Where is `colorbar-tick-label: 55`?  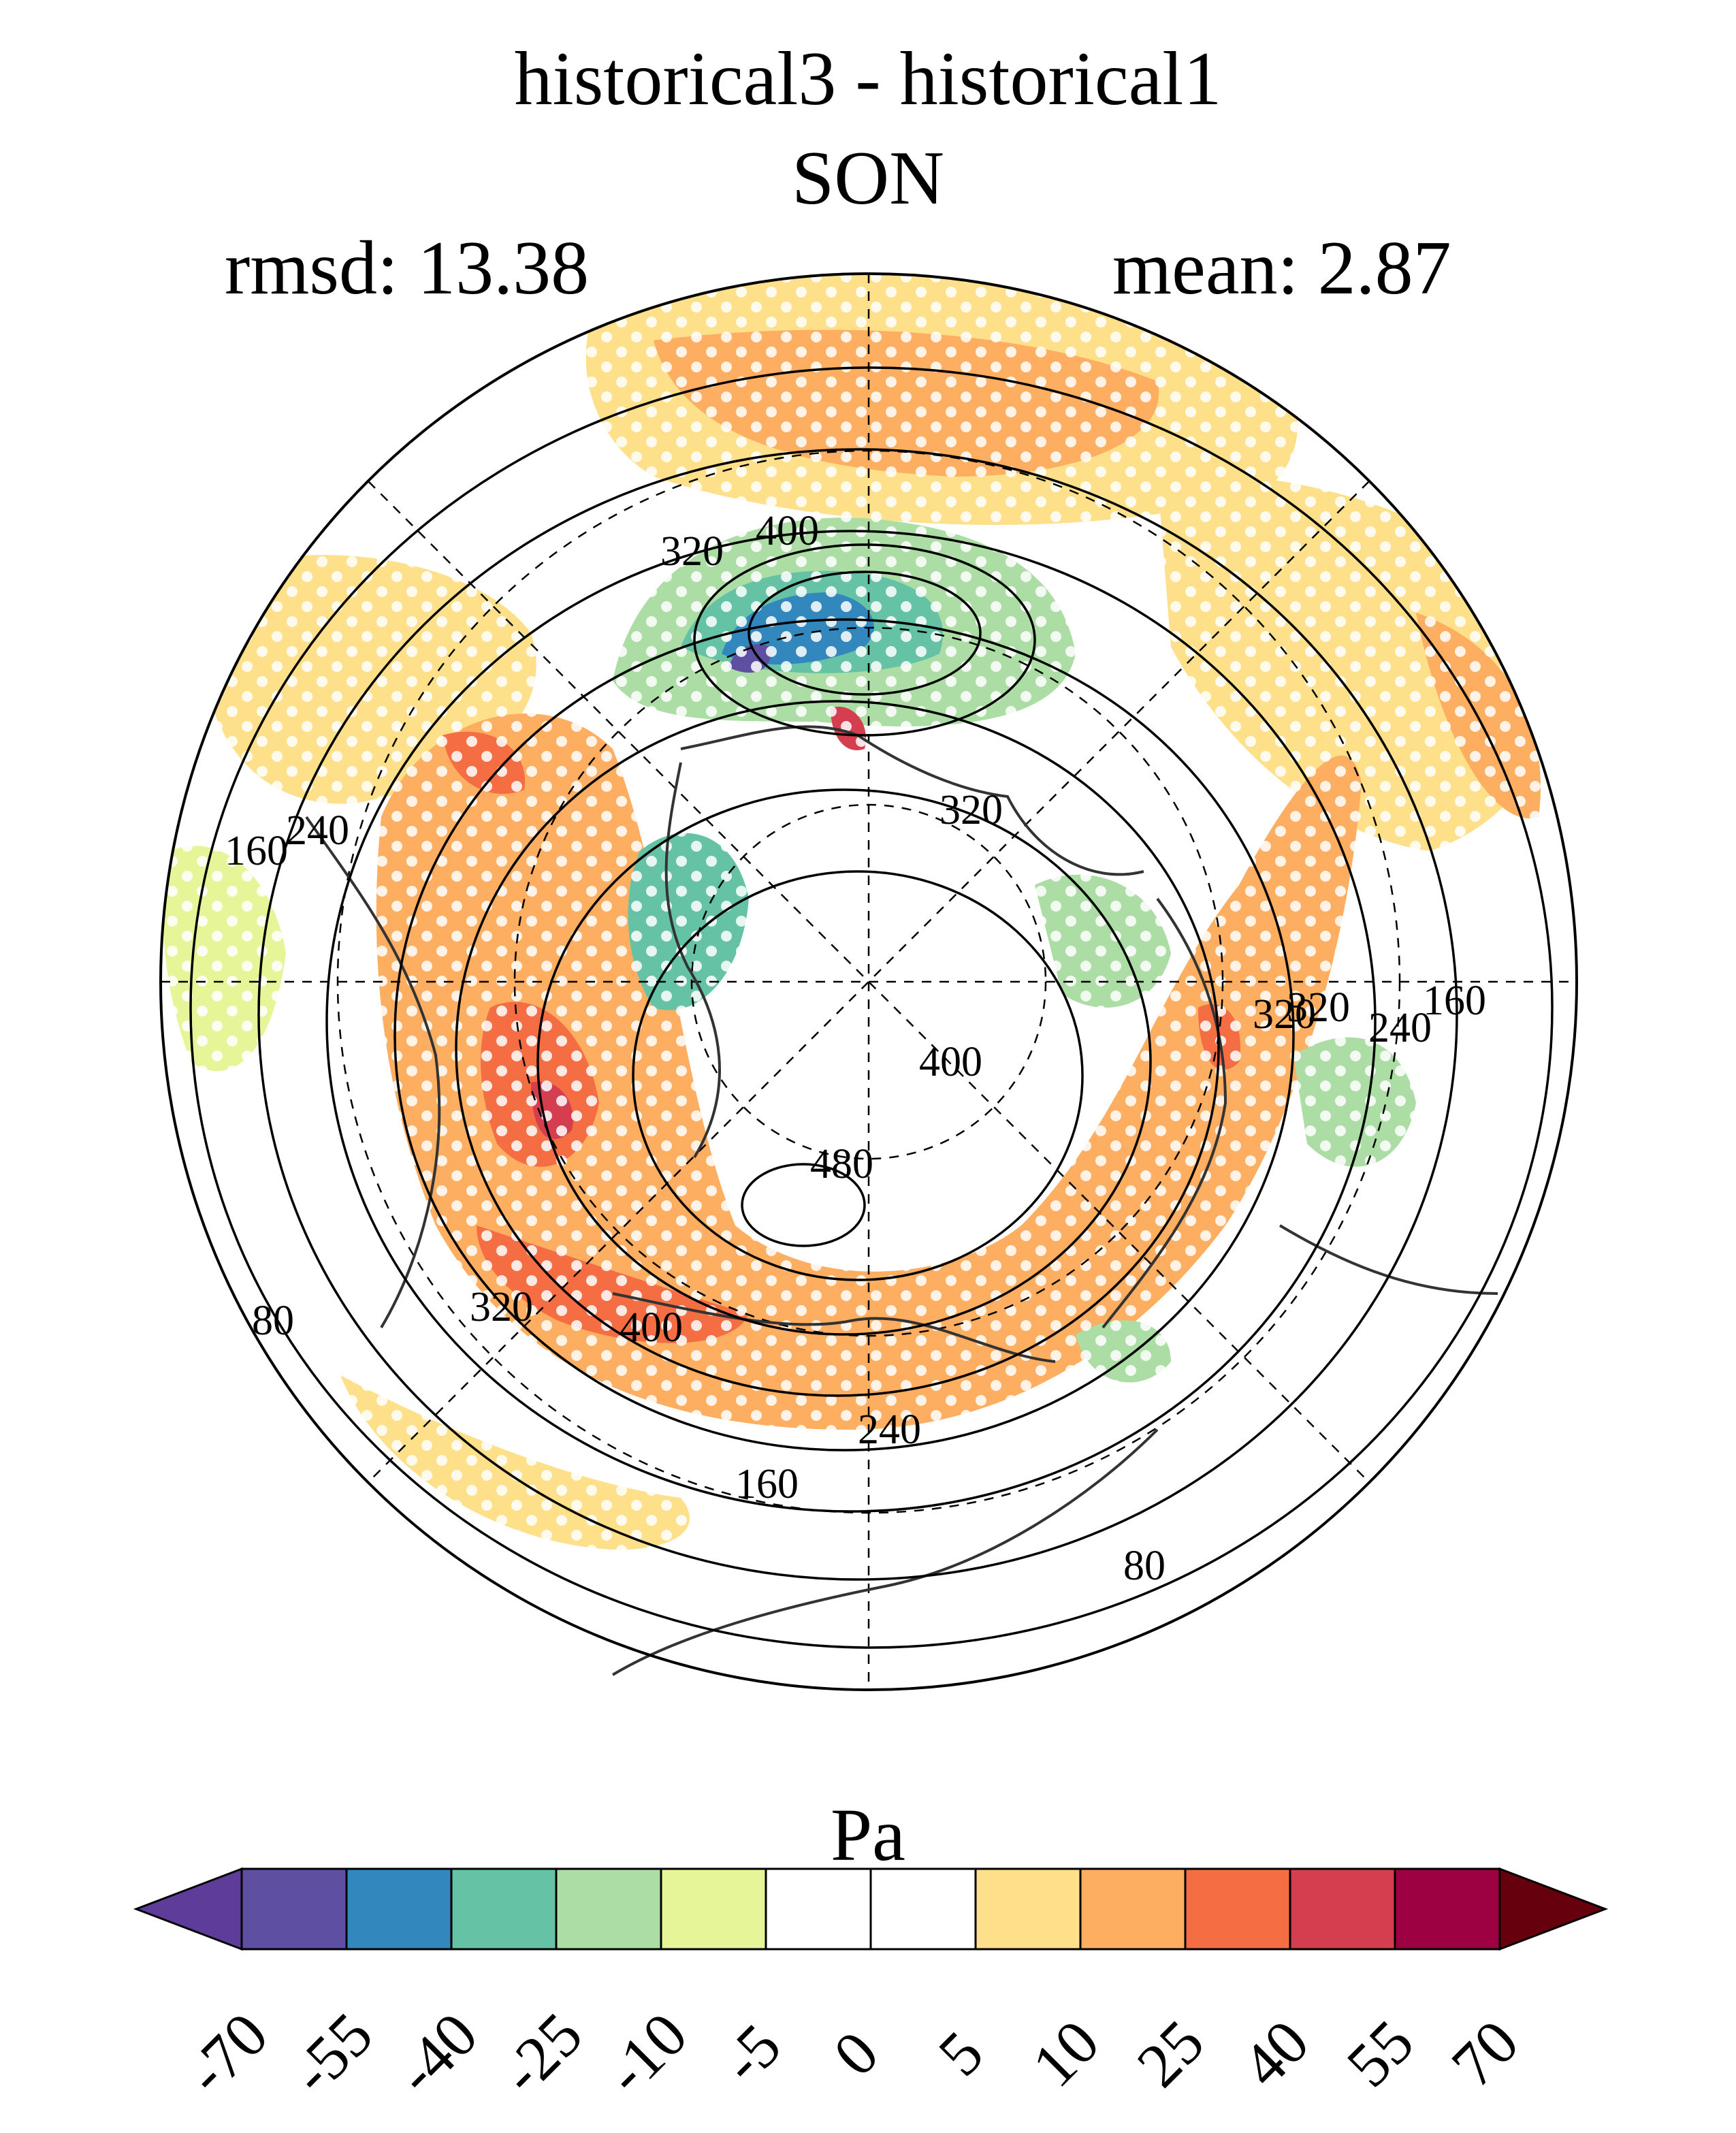 colorbar-tick-label: 55 is located at coordinates (1379, 2053).